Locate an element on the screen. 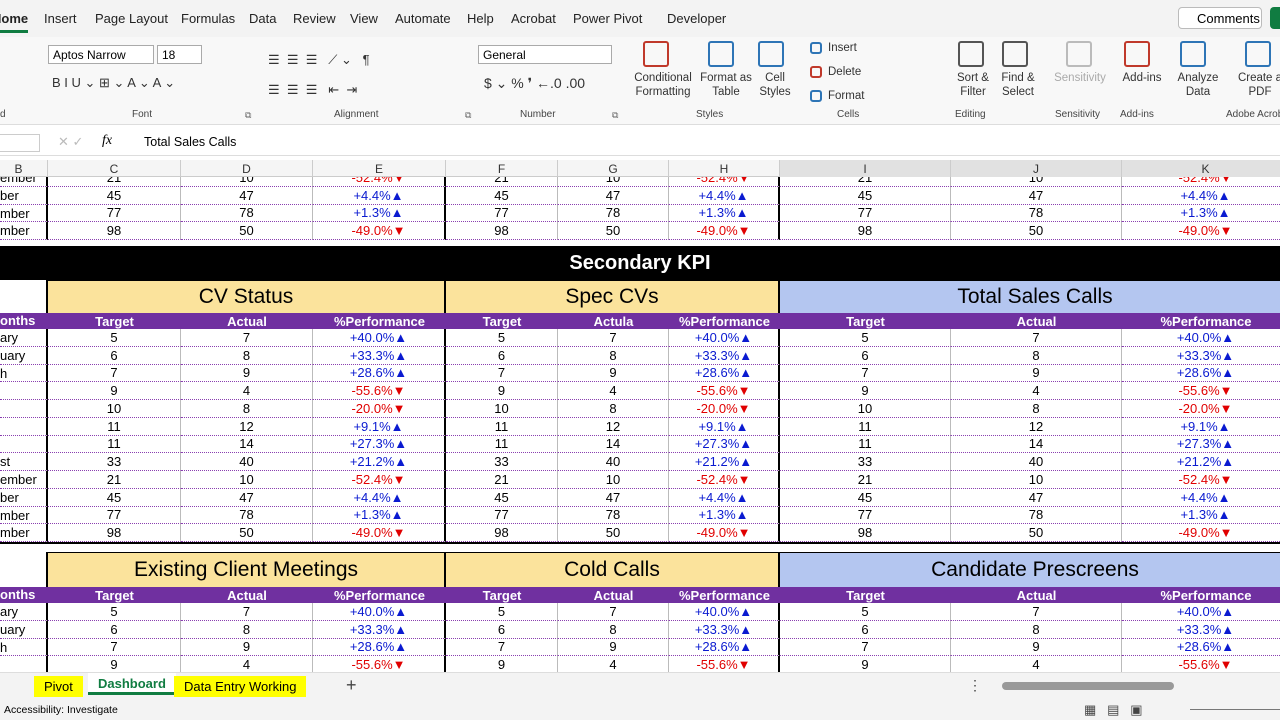 This screenshot has width=1280, height=720. cell: 4 is located at coordinates (247, 391).